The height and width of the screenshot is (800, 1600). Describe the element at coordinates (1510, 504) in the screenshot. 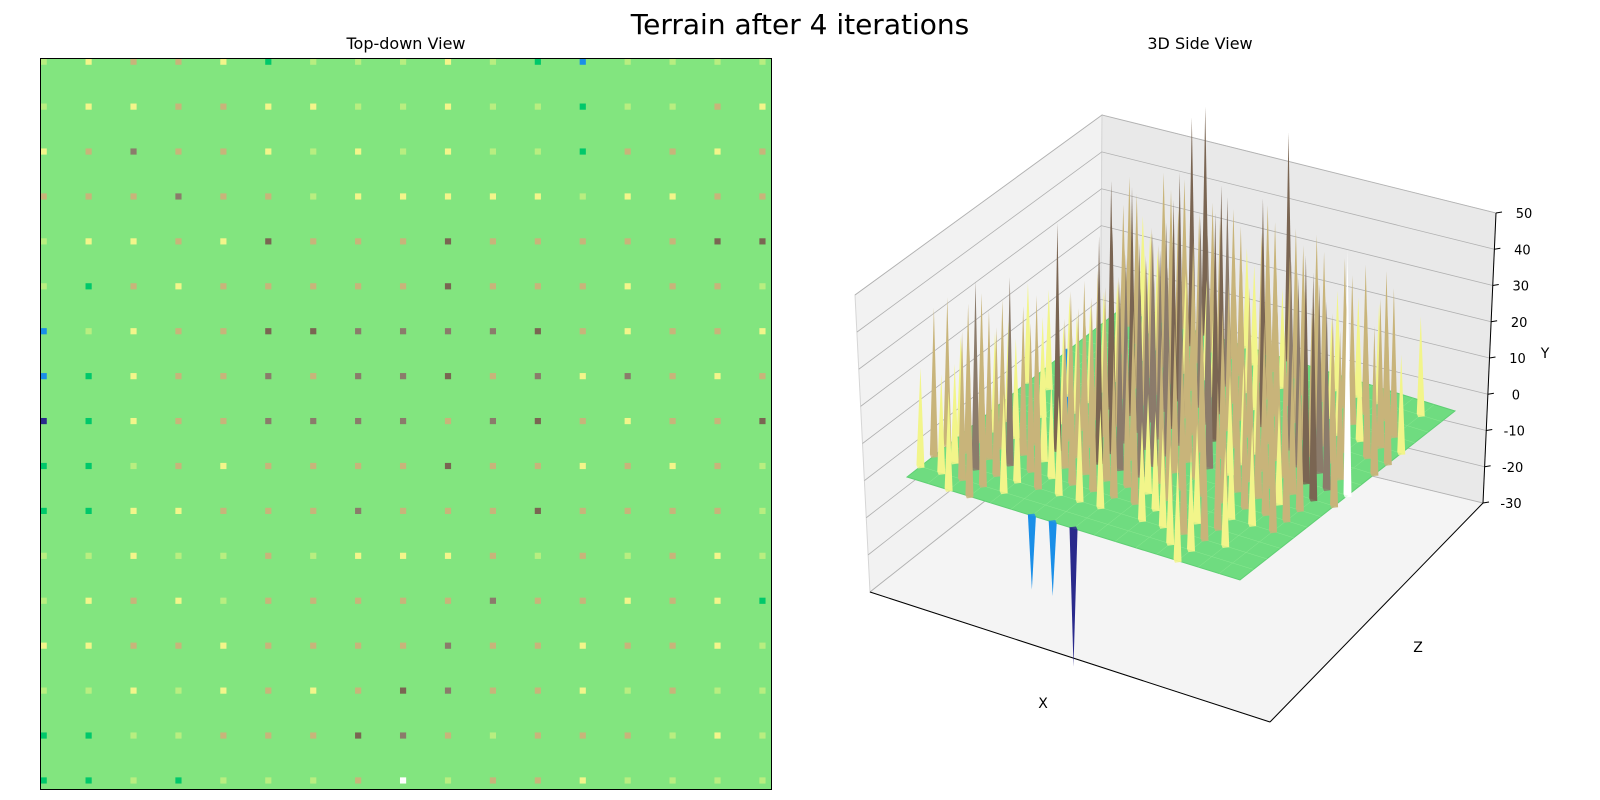

I see `z-tick-label-0: -30` at that location.